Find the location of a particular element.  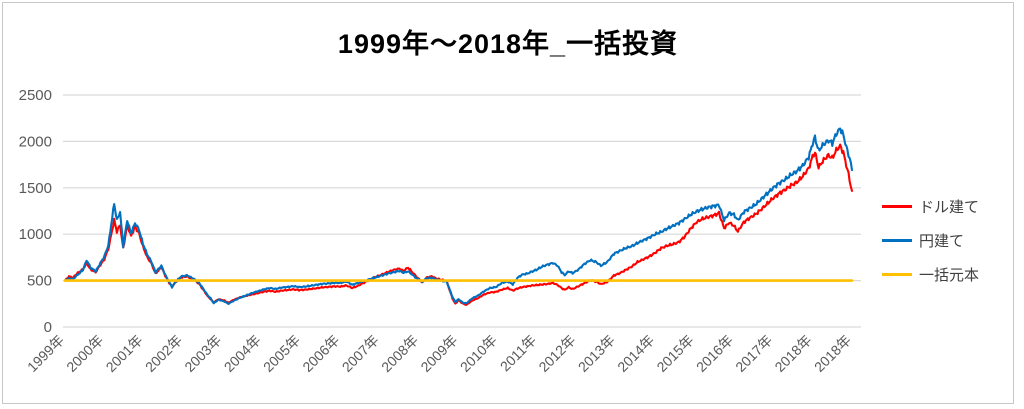

x-axis-label-16: 2015年 is located at coordinates (674, 353).